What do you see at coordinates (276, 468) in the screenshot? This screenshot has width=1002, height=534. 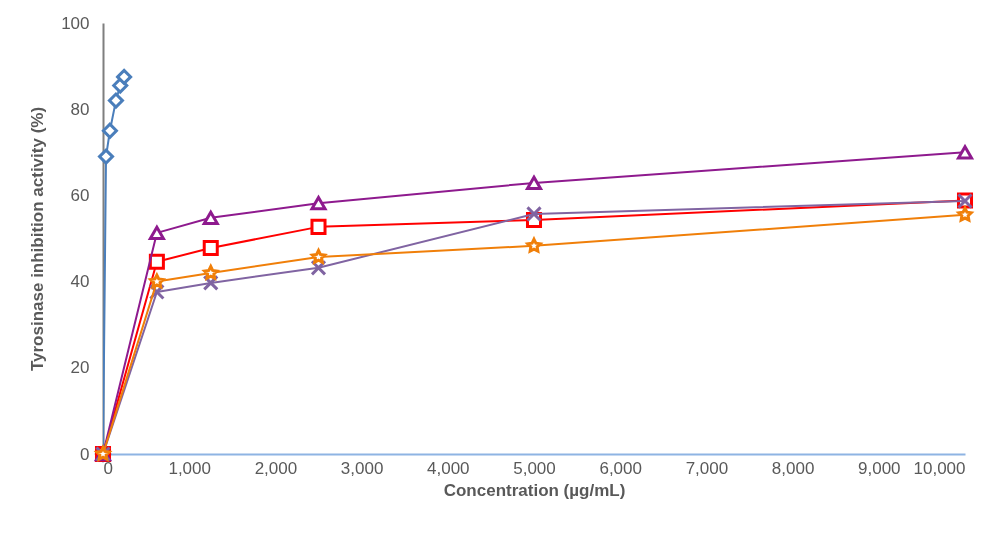 I see `x-tick-label: 2,000` at bounding box center [276, 468].